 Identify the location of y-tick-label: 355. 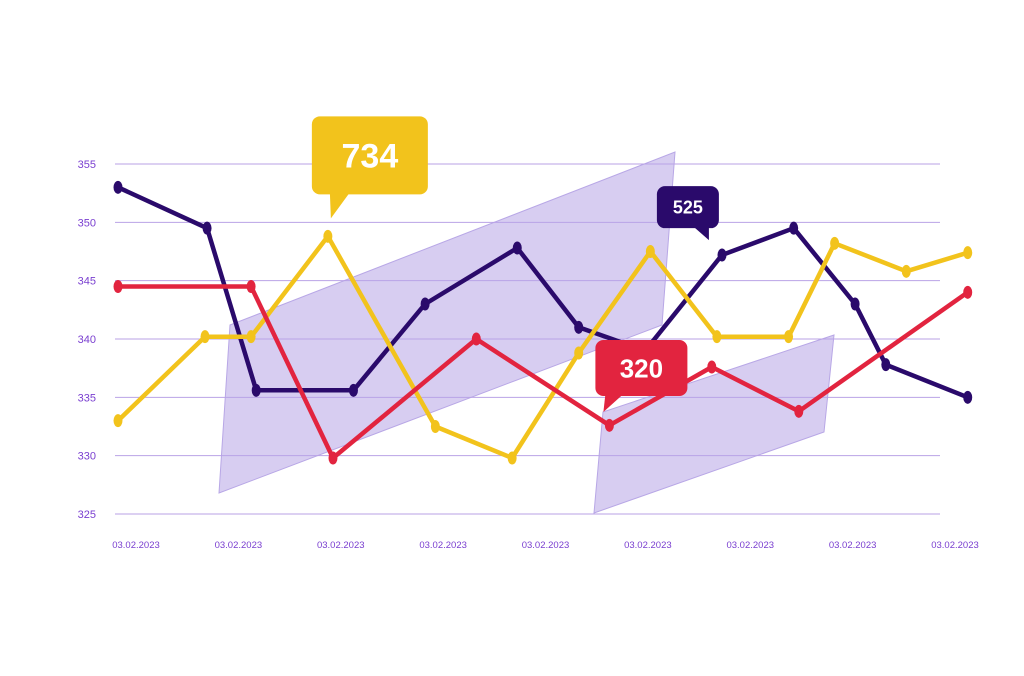
(87, 165).